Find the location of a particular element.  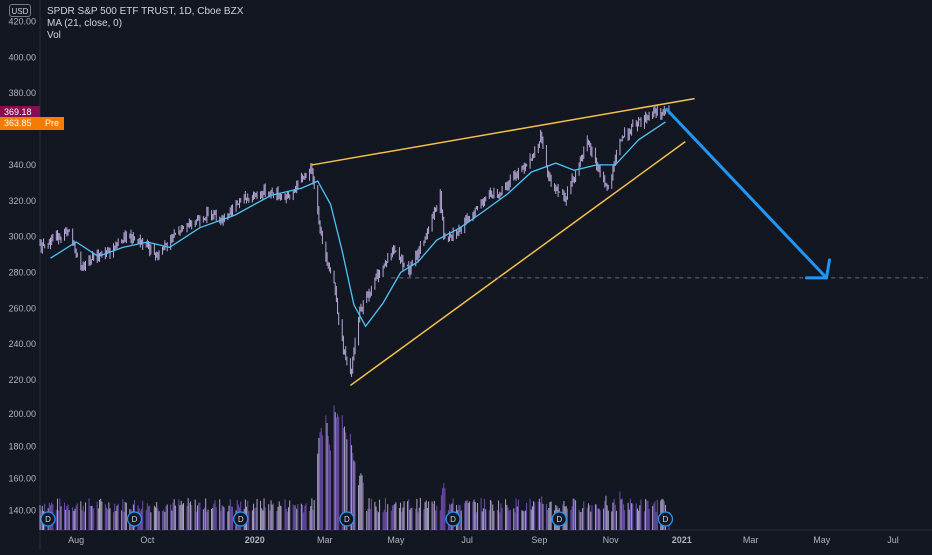

price-axis-tick-label: 220.00 is located at coordinates (22, 380).